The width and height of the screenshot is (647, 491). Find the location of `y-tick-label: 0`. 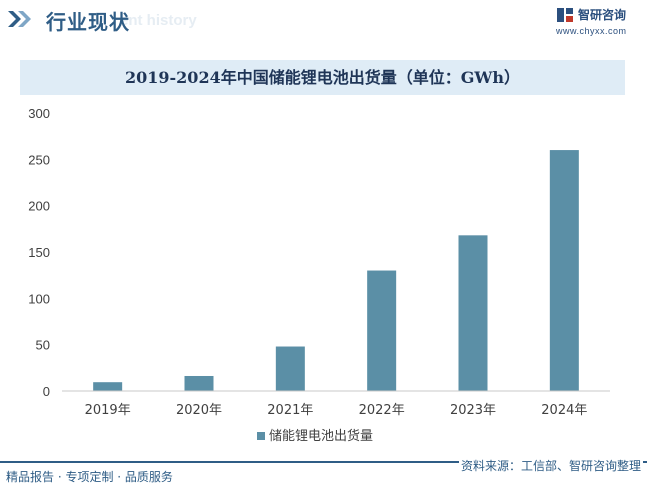

y-tick-label: 0 is located at coordinates (46, 391).